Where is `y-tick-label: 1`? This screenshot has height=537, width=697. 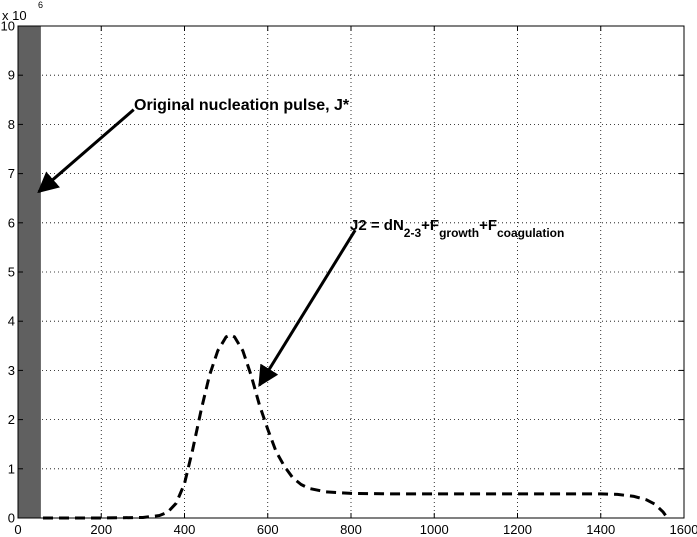
y-tick-label: 1 is located at coordinates (11, 468).